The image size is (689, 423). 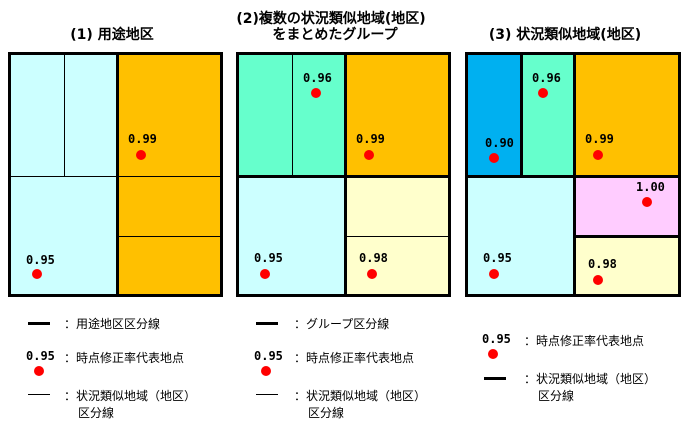 I want to click on panel2-group-lower-left, so click(x=292, y=235).